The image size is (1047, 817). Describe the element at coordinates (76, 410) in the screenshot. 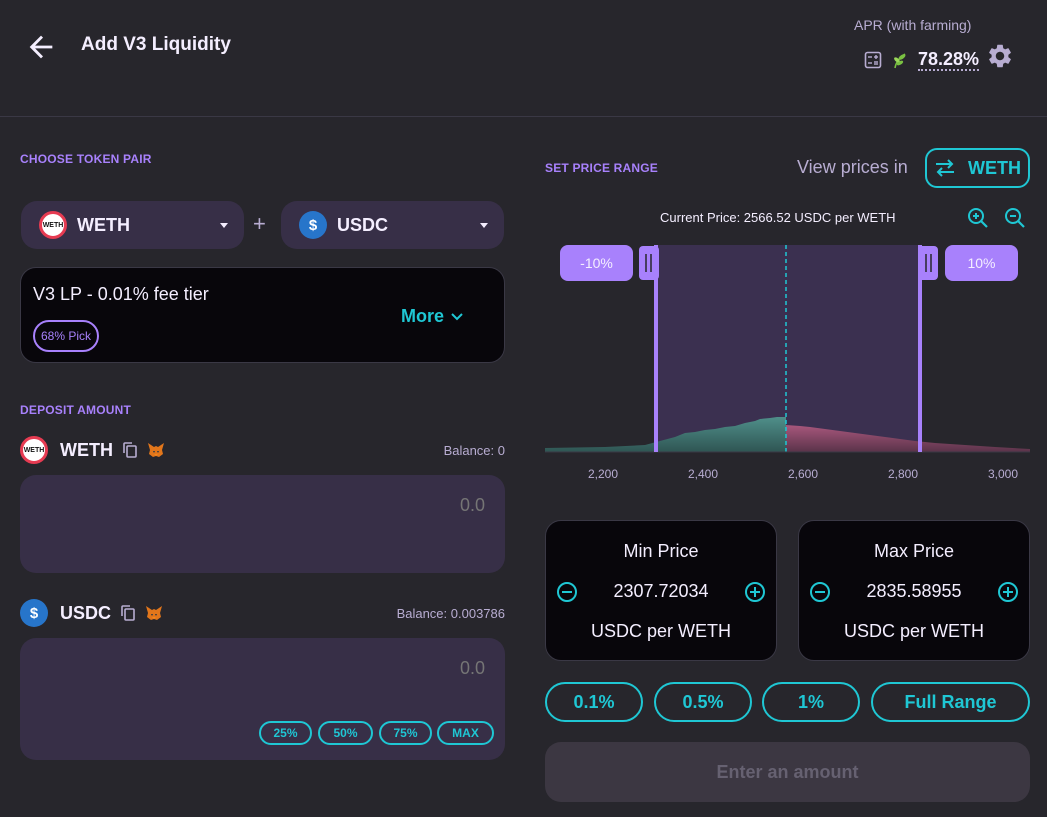

I see `deposit-amount-label: DEPOSIT AMOUNT` at that location.